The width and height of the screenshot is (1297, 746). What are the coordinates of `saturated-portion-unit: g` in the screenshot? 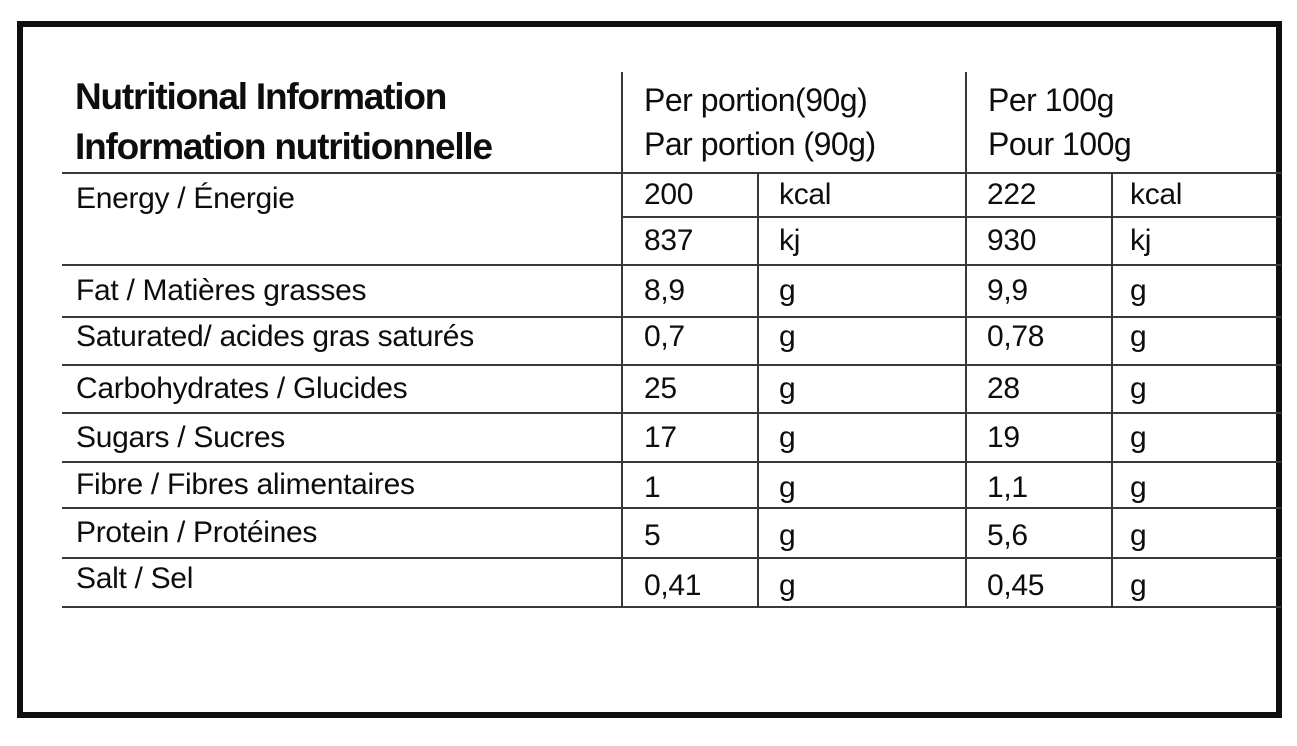 It's located at (861, 341).